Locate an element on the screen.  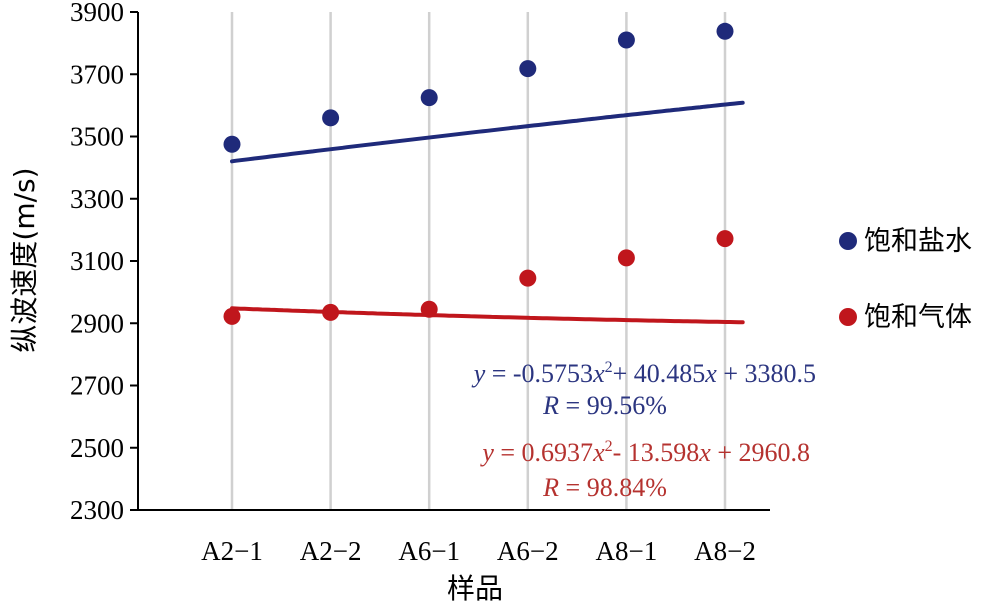
x-tick-labels: A2−1 A2−2 A6−1 A6−2 A8−1 A8−2 is located at coordinates (478, 551).